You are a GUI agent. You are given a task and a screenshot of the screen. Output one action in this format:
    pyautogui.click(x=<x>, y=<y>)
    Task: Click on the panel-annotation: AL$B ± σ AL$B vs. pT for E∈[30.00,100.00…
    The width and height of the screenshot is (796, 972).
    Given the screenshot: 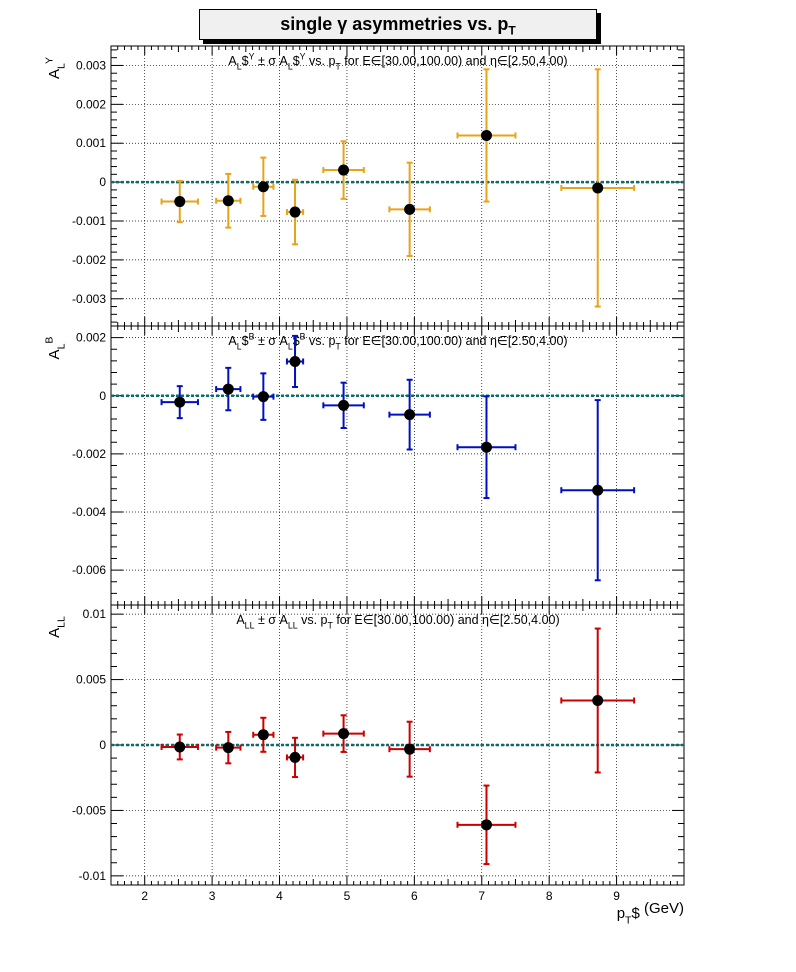 What is the action you would take?
    pyautogui.click(x=397, y=341)
    